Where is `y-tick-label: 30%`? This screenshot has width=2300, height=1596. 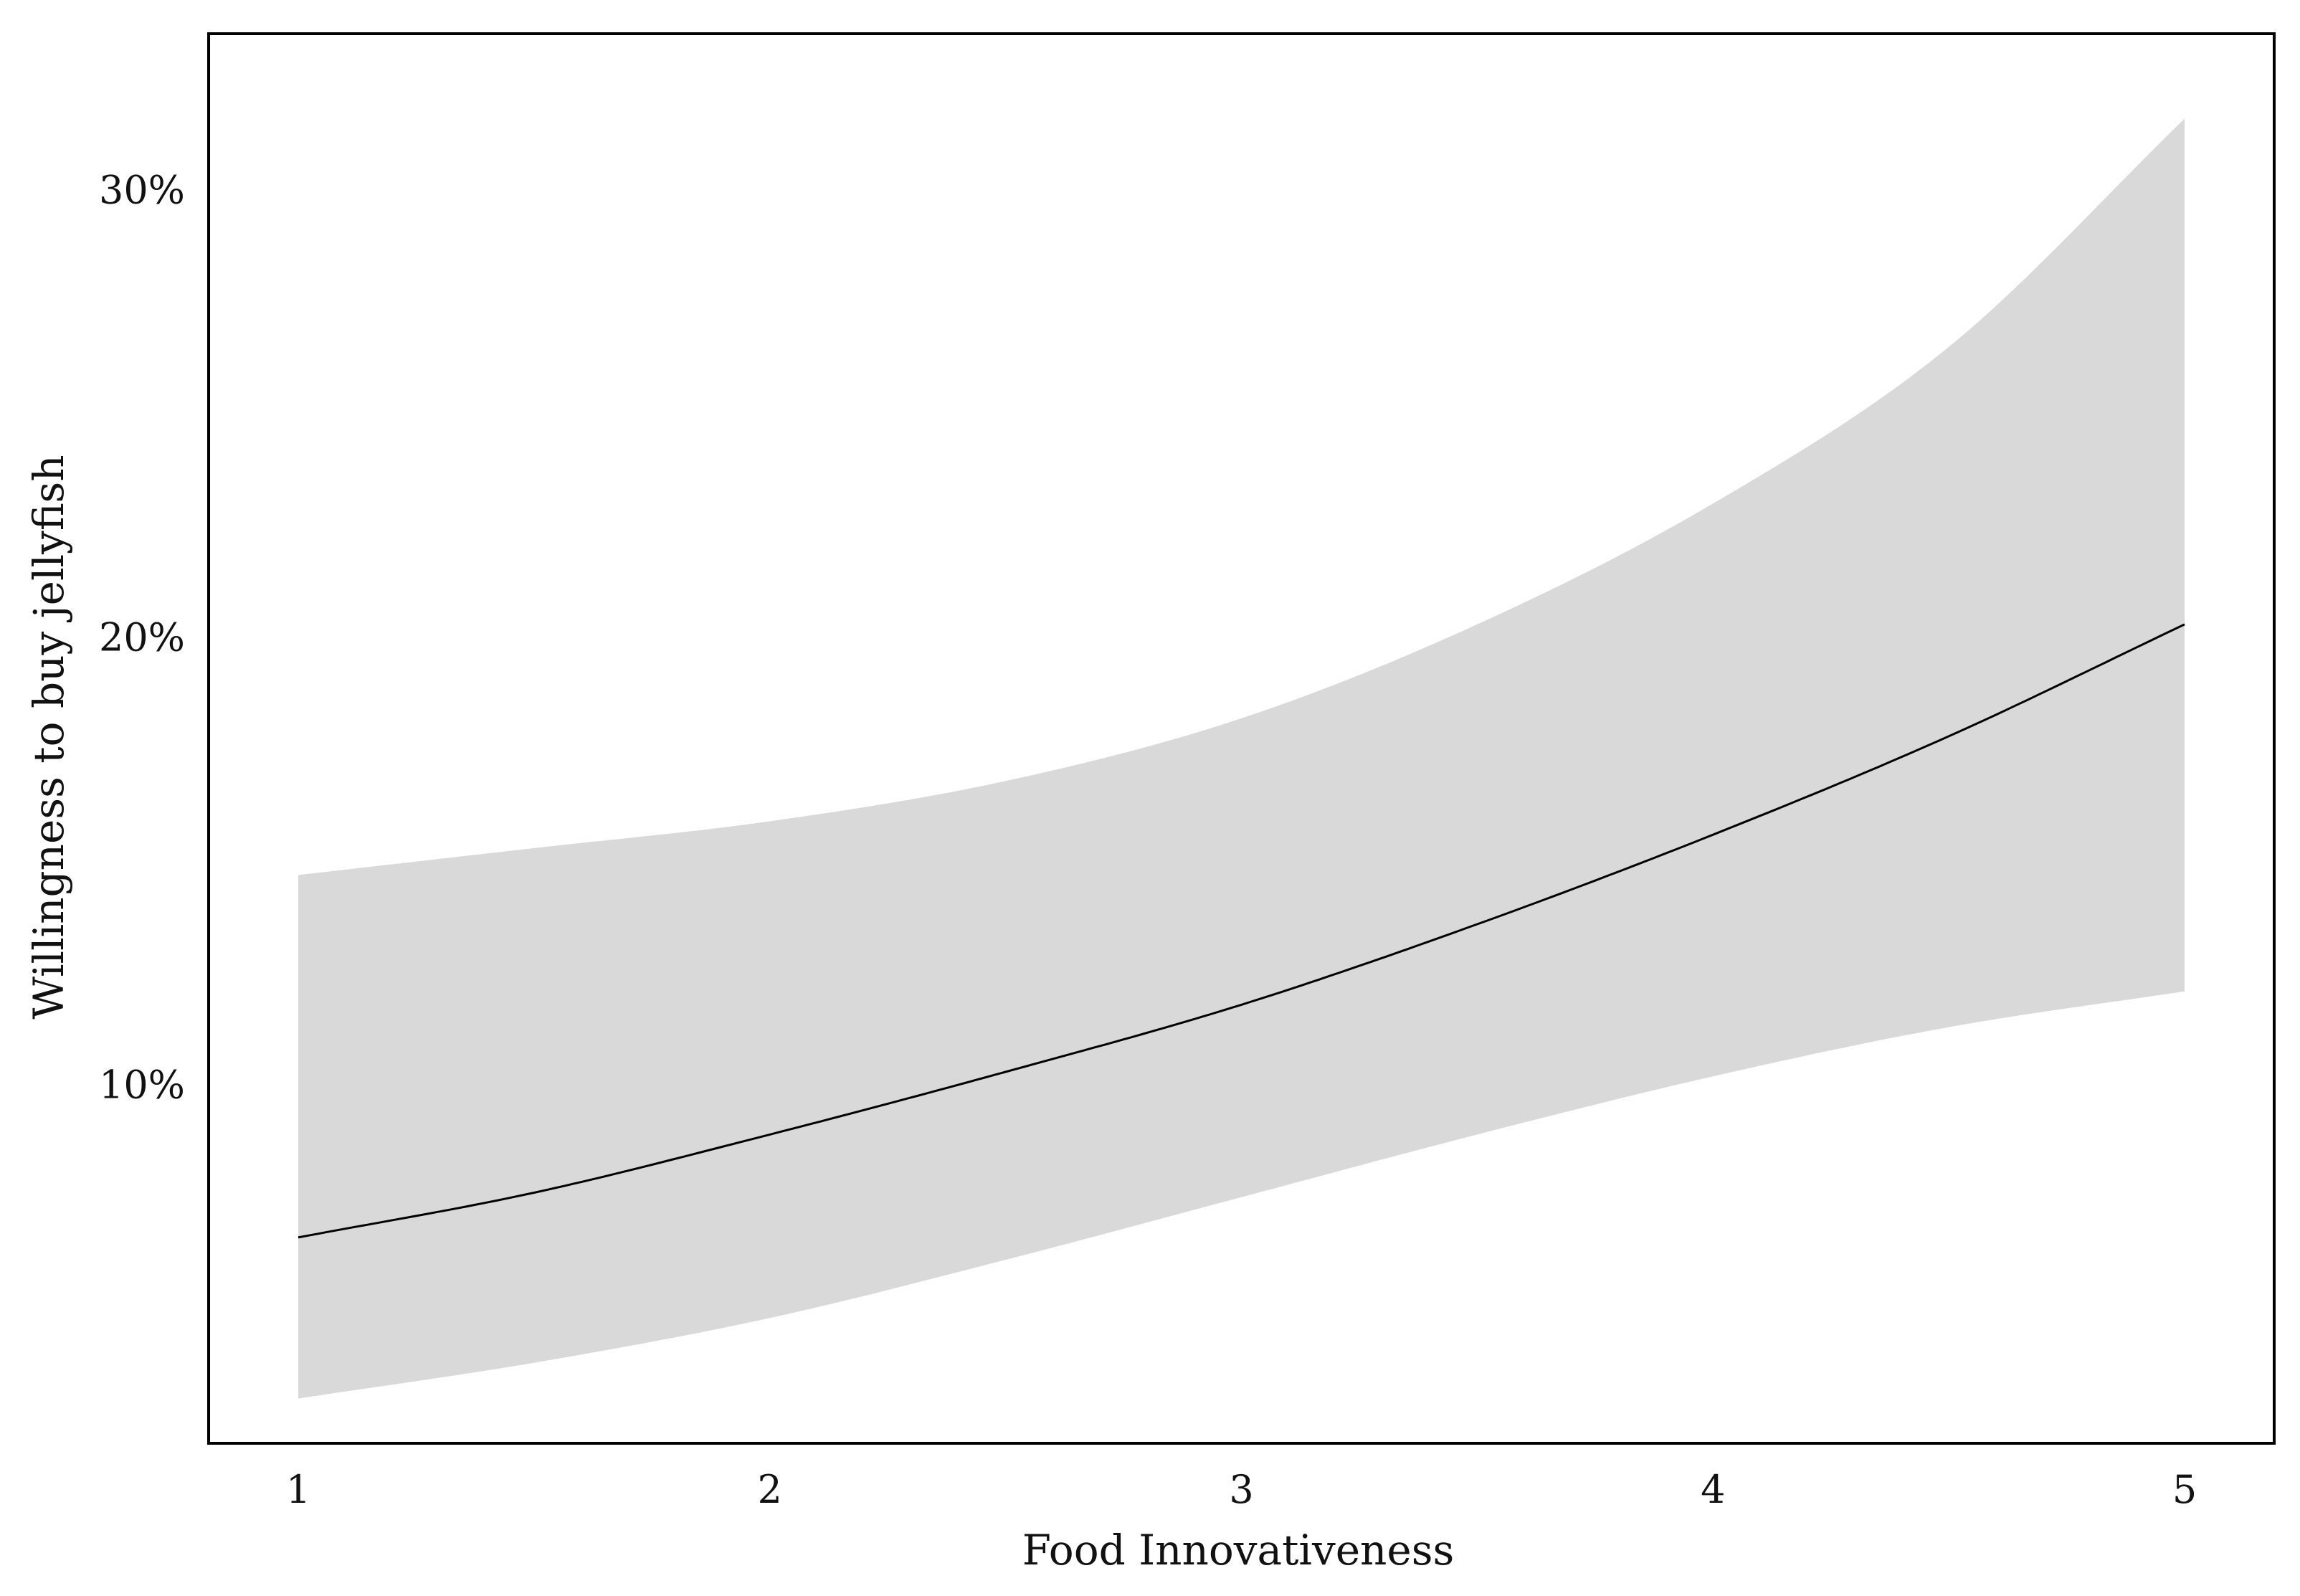
y-tick-label: 30% is located at coordinates (142, 189).